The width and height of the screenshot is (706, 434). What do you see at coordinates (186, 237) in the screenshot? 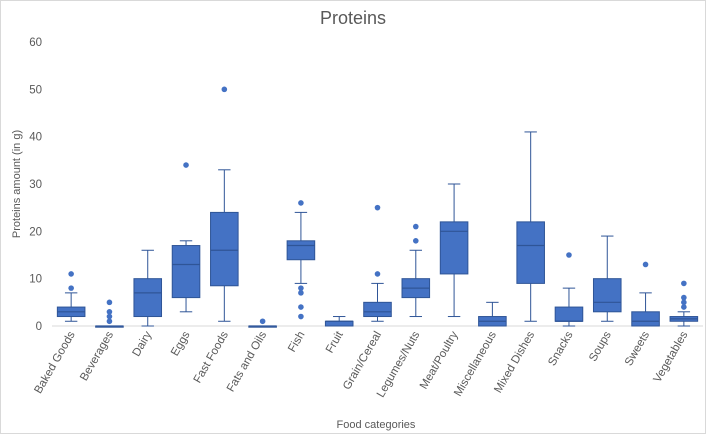
I see `box-eggs` at bounding box center [186, 237].